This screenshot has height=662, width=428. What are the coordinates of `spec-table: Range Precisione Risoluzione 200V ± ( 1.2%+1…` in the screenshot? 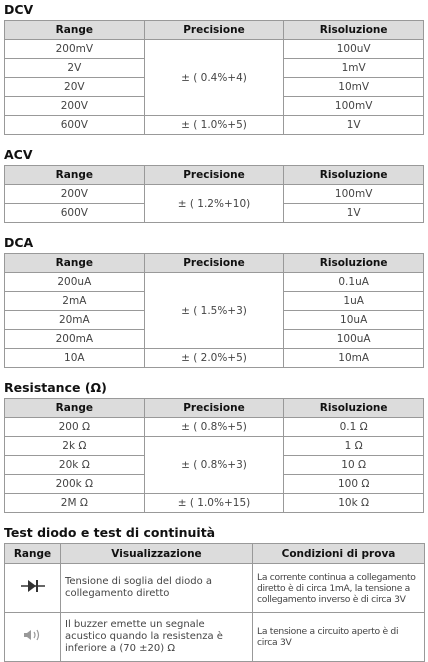 It's located at (214, 194).